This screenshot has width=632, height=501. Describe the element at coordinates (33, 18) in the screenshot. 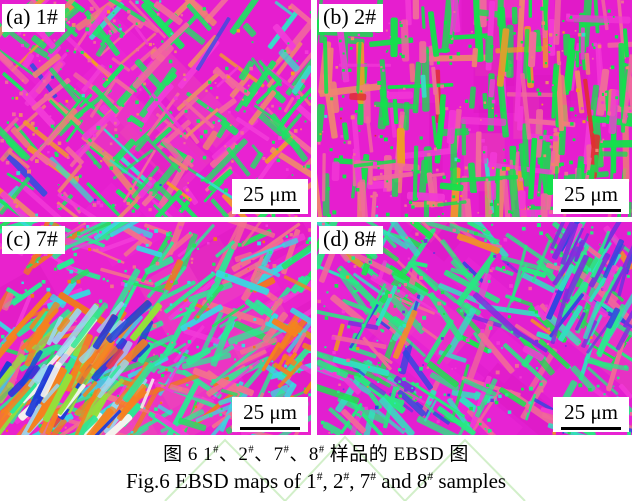

I see `panel-label-a: (a) 1#` at that location.